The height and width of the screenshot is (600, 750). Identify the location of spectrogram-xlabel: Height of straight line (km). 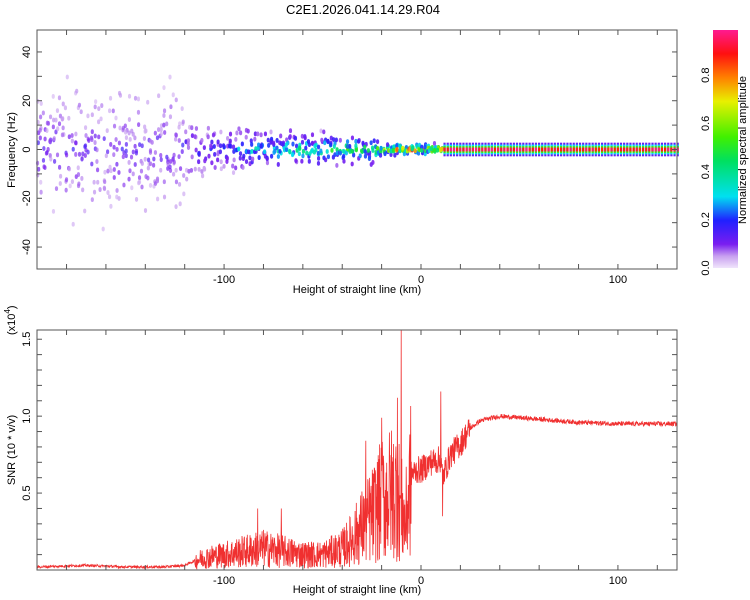
(357, 290).